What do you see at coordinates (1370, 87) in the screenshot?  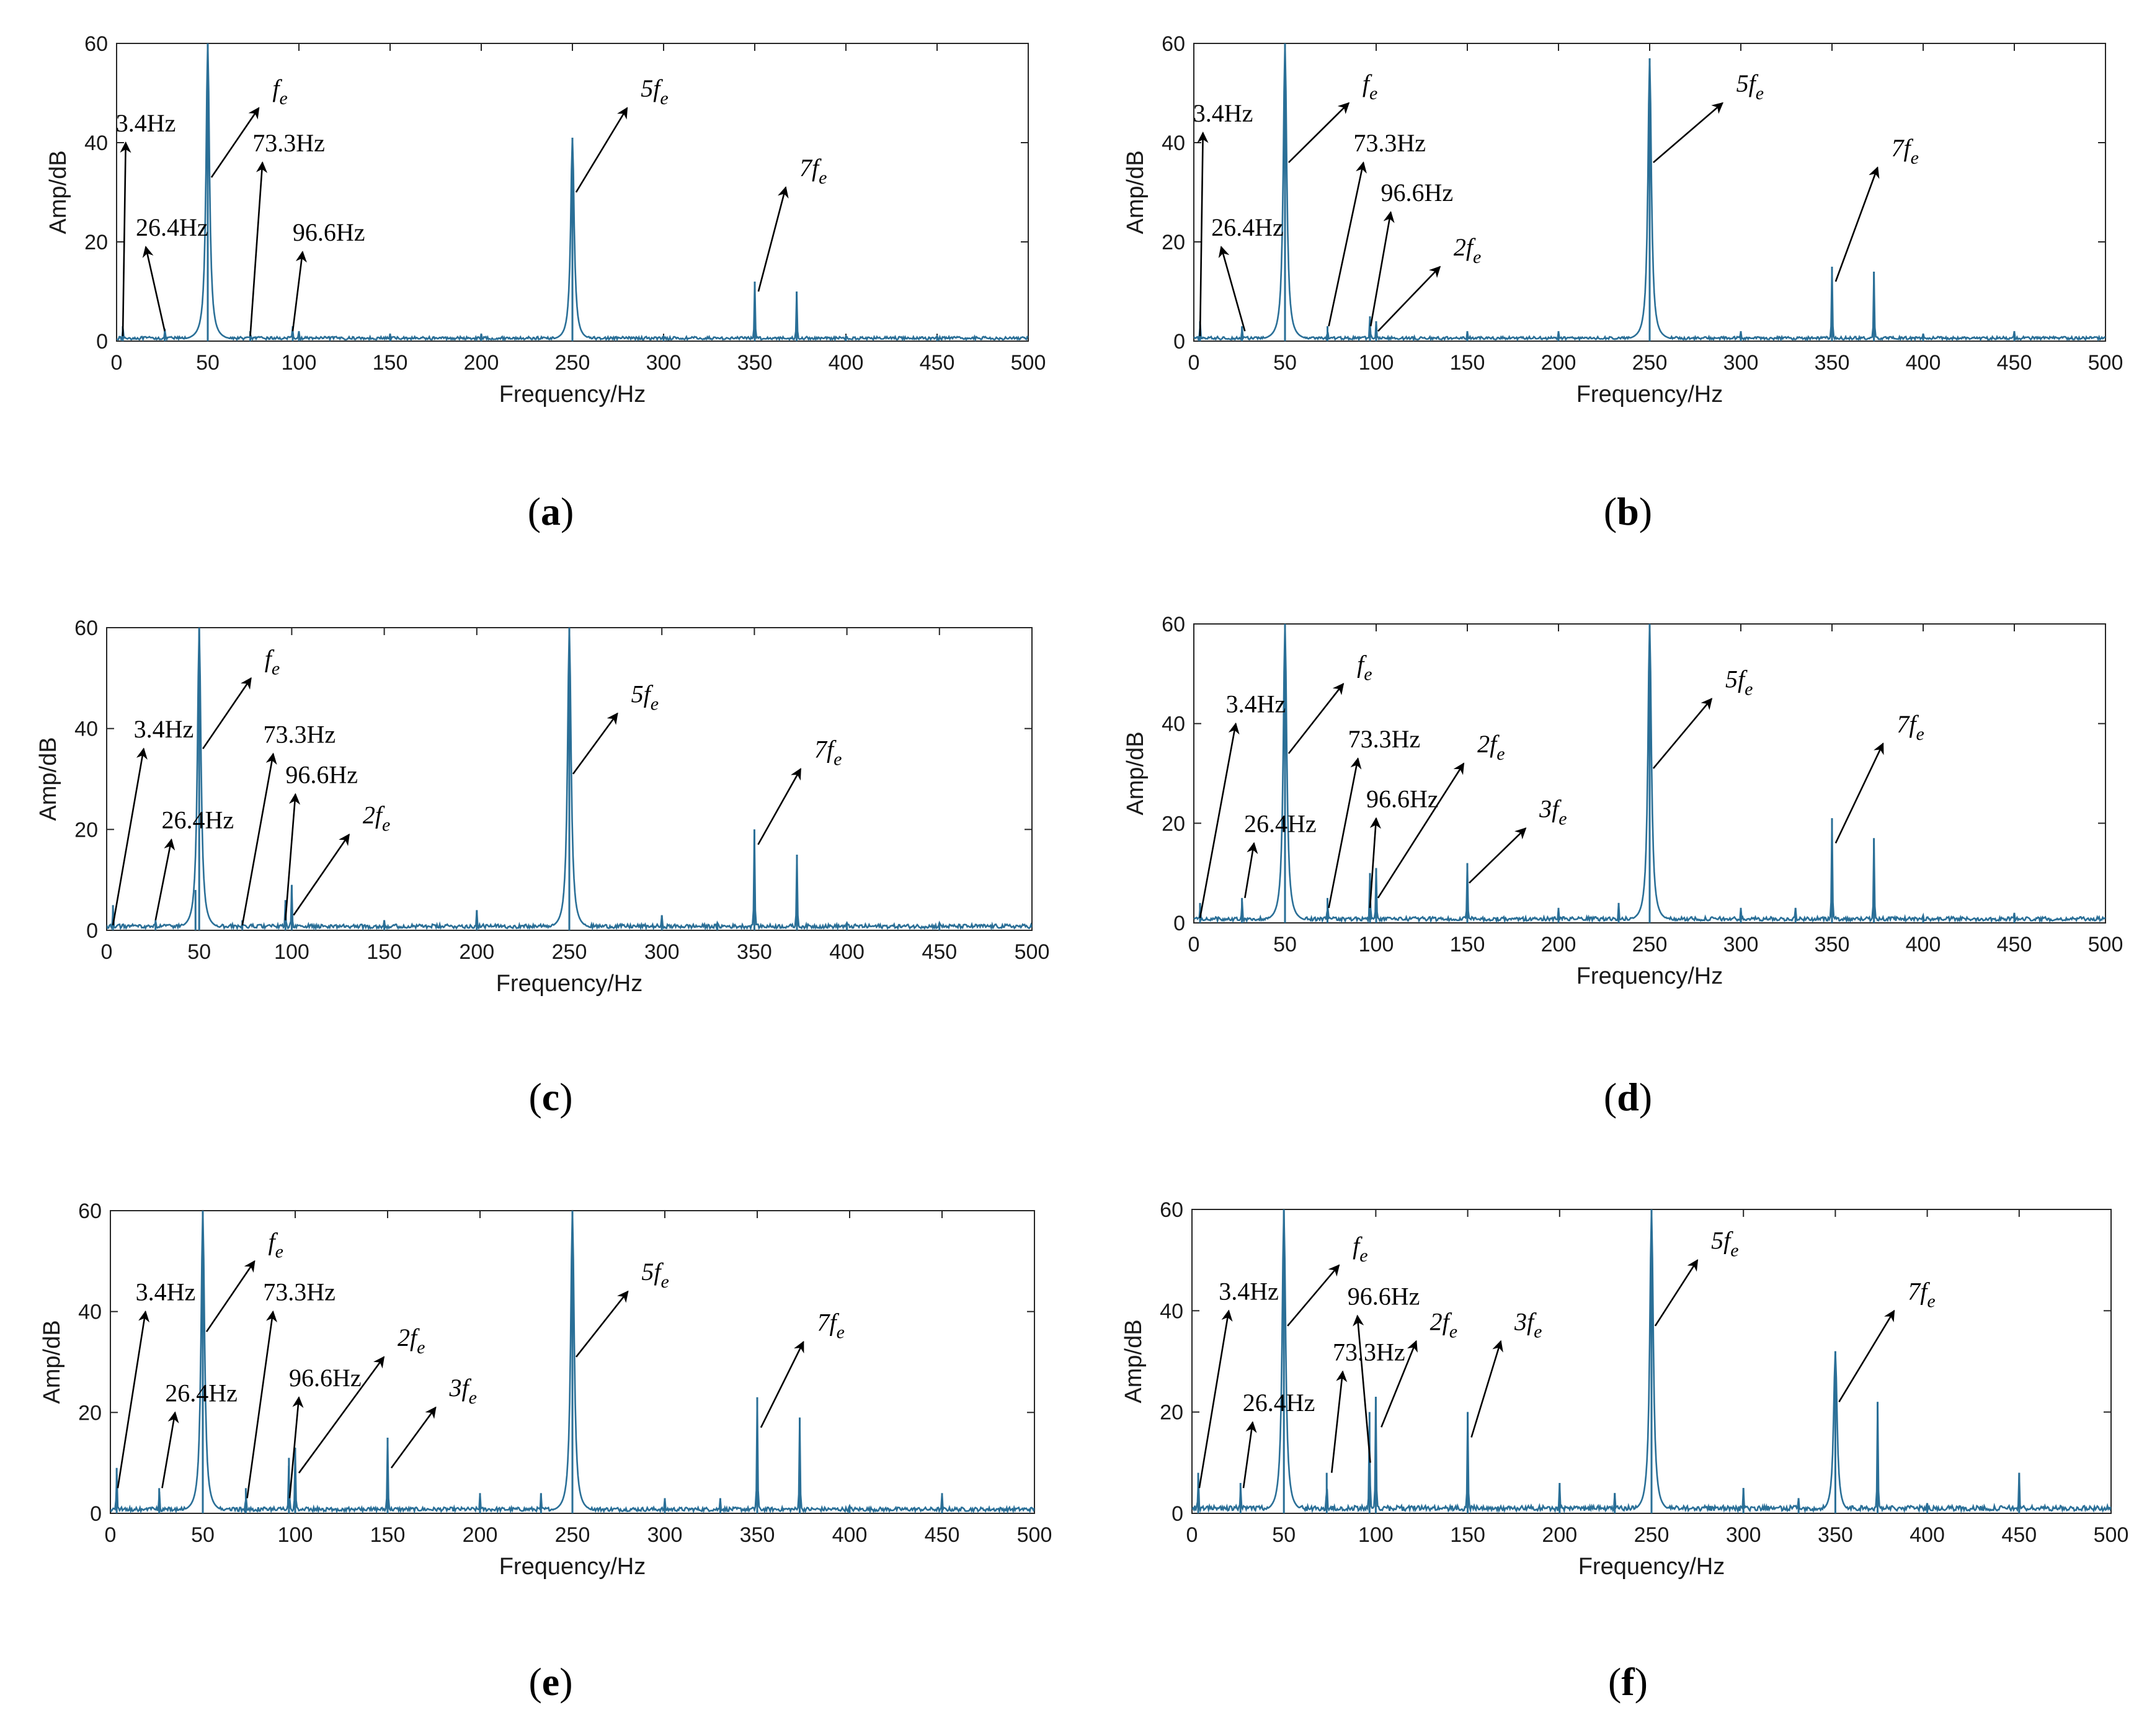 I see `annotation-label: fe` at bounding box center [1370, 87].